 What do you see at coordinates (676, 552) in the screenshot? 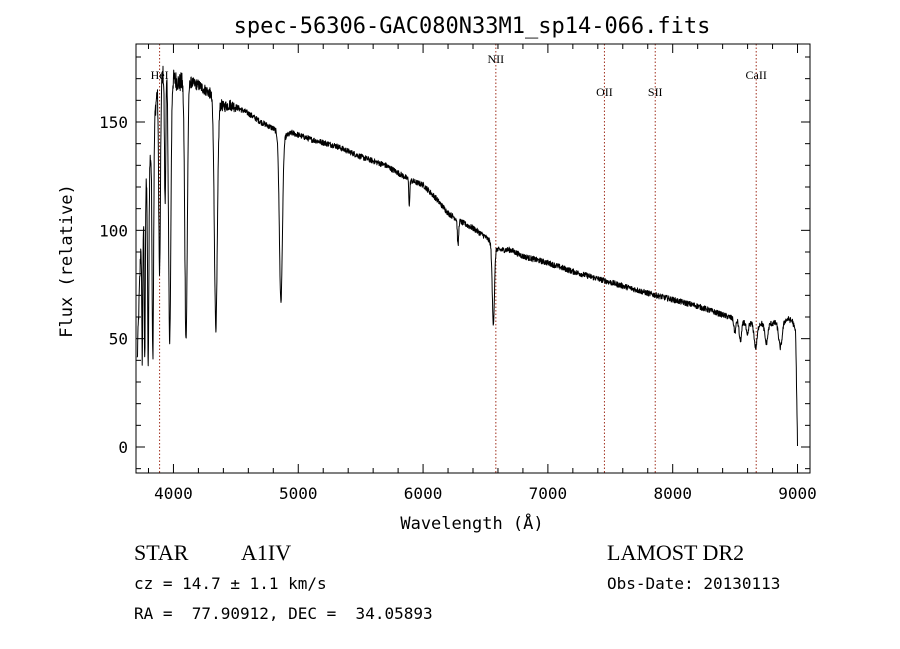
I see `survey-name: LAMOST DR2` at bounding box center [676, 552].